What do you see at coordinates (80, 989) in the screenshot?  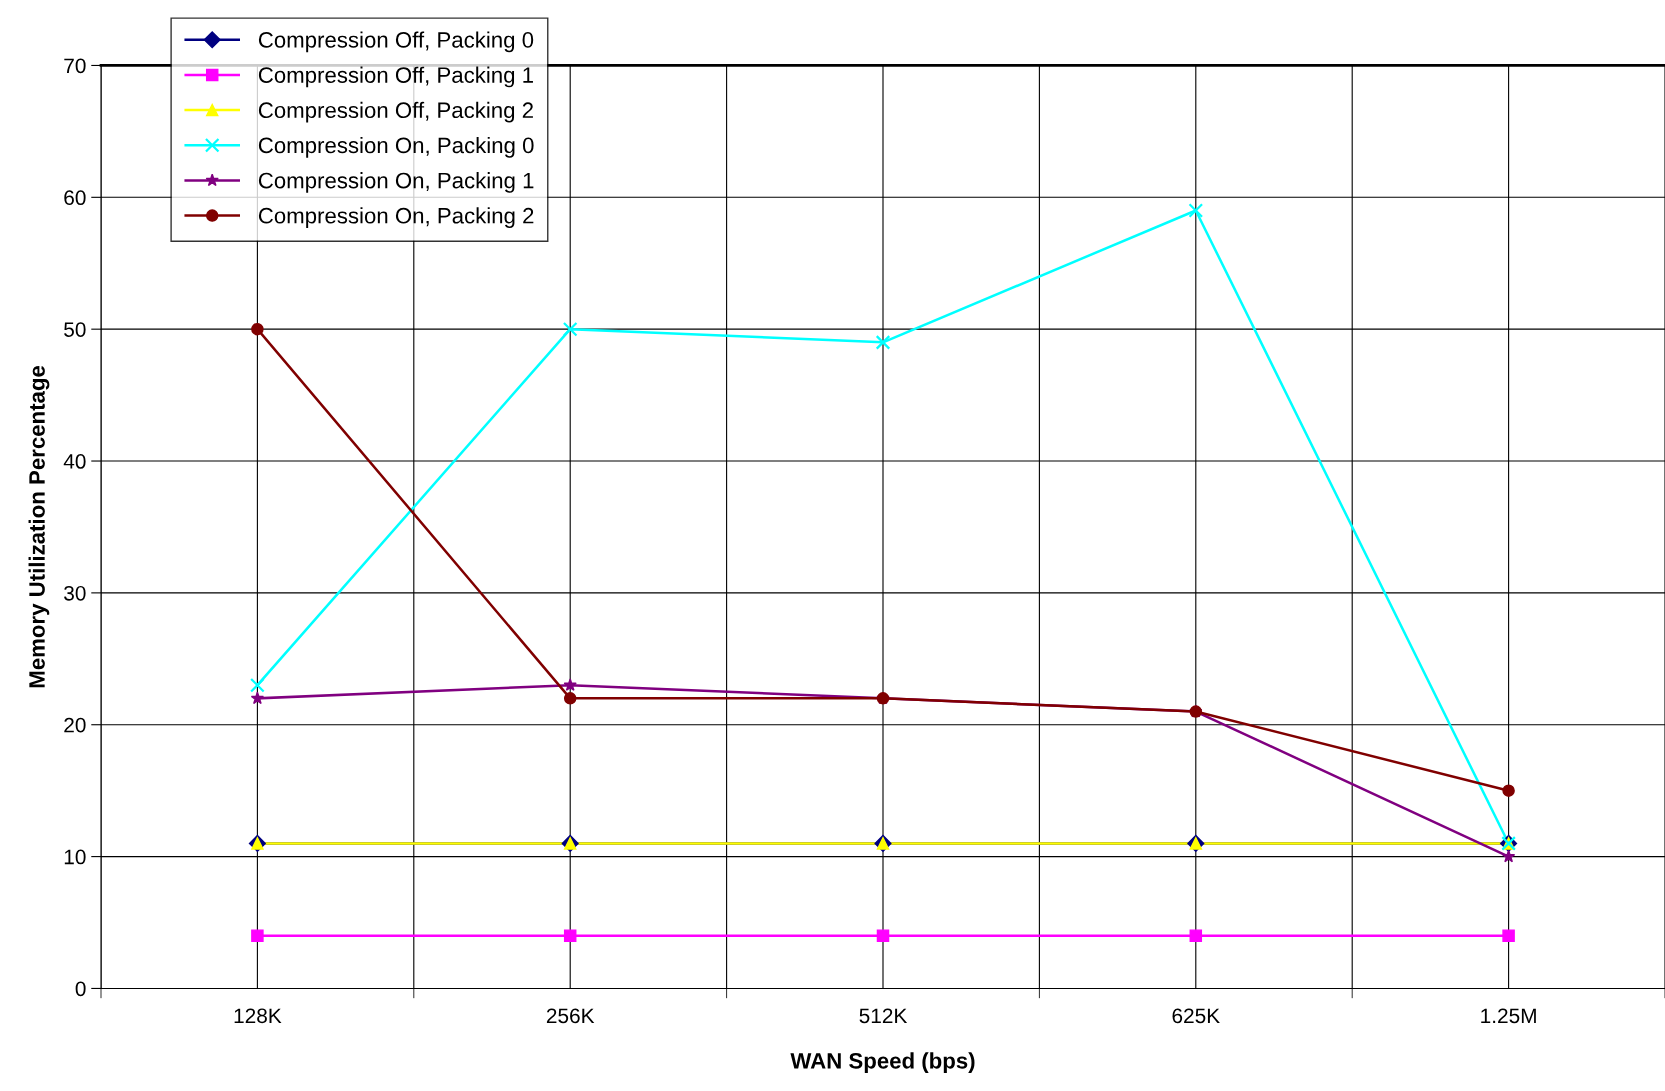 I see `y-tick-label: 0` at bounding box center [80, 989].